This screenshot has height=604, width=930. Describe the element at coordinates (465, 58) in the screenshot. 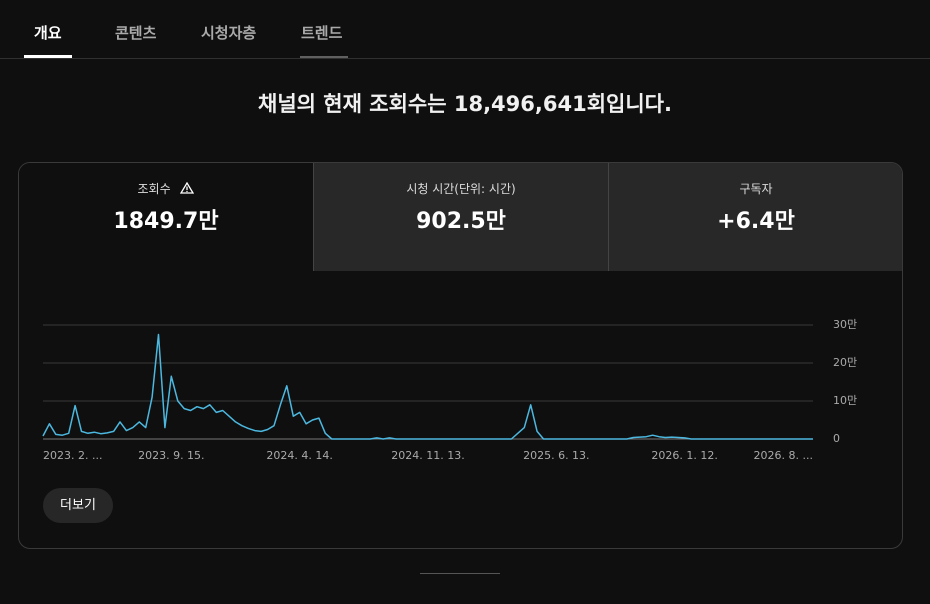

I see `divider` at that location.